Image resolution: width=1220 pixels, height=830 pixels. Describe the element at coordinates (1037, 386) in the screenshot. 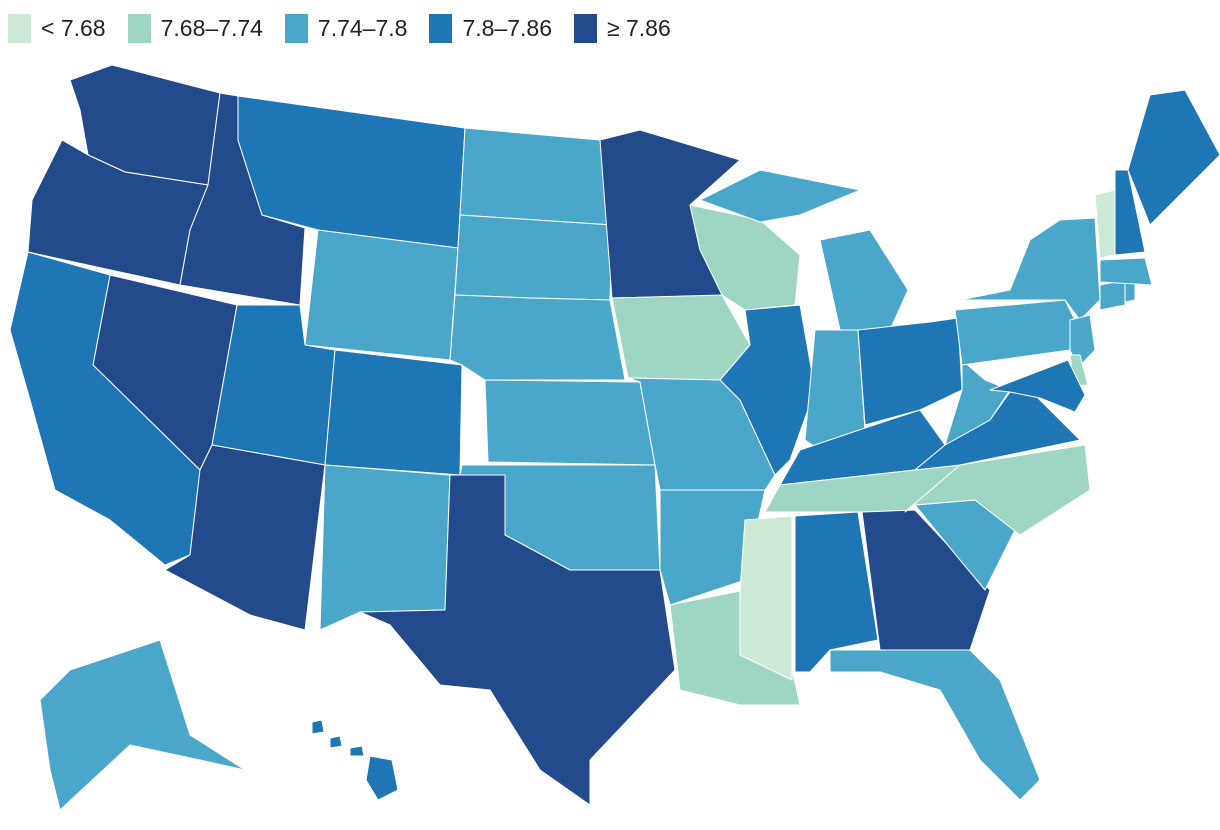

I see `state-md` at that location.